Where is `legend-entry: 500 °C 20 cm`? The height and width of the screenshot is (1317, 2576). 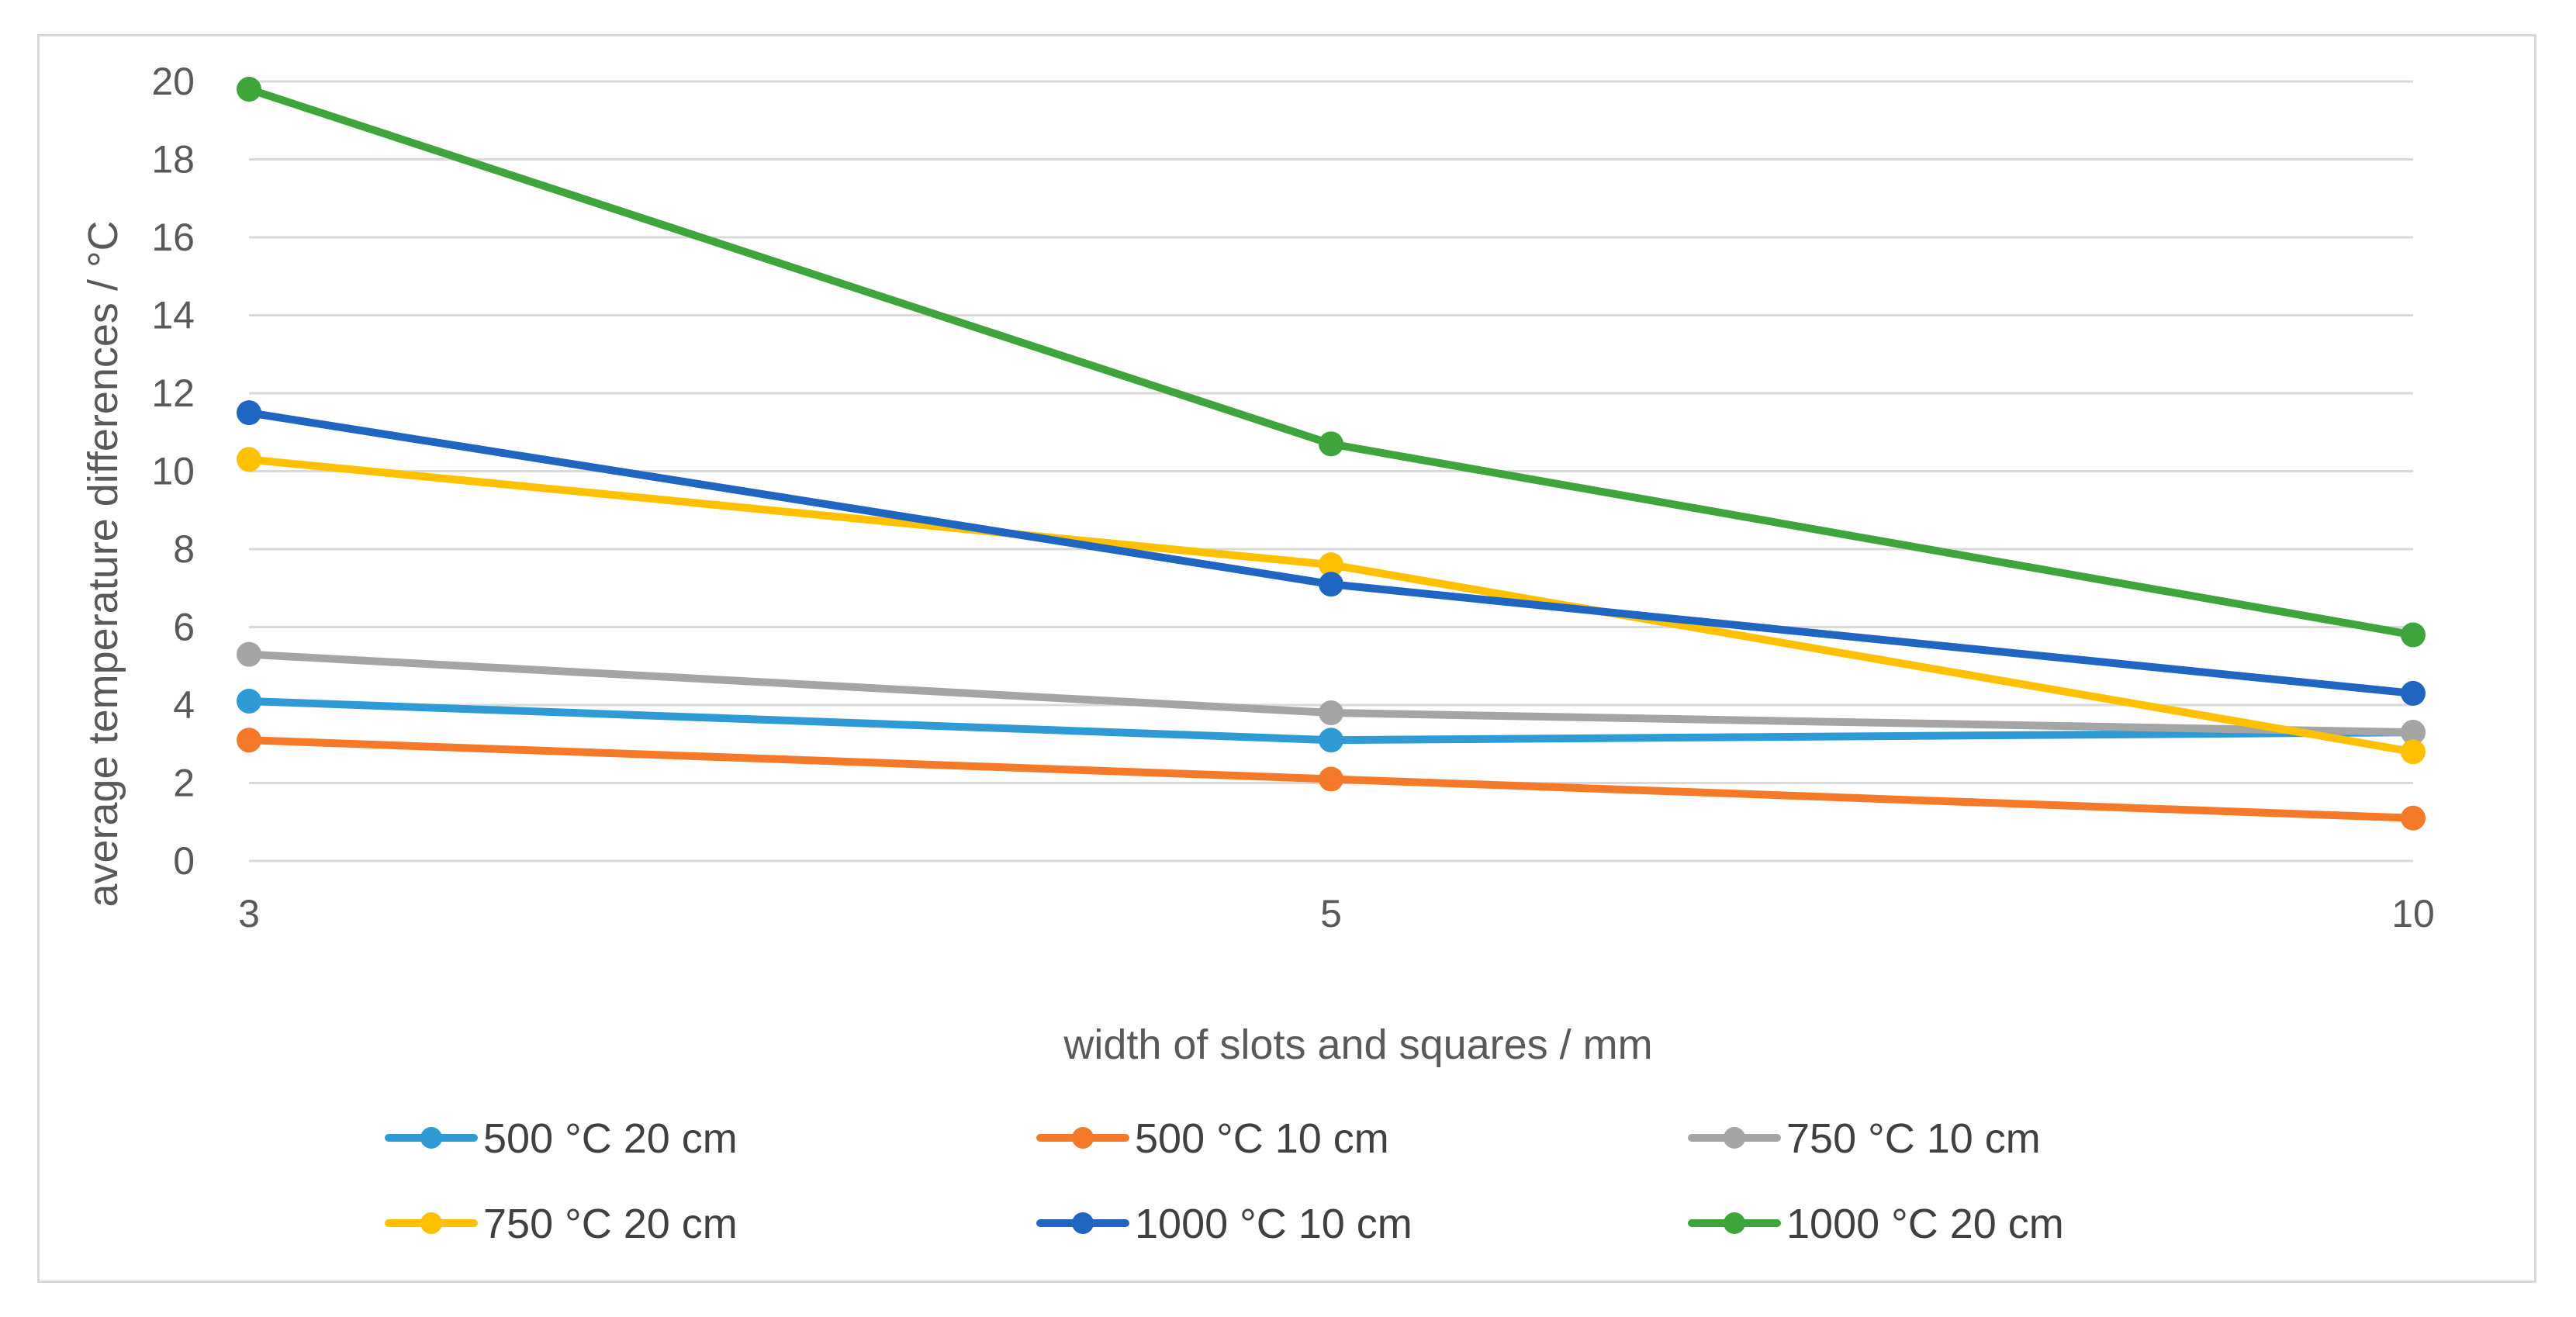
legend-entry: 500 °C 20 cm is located at coordinates (561, 1138).